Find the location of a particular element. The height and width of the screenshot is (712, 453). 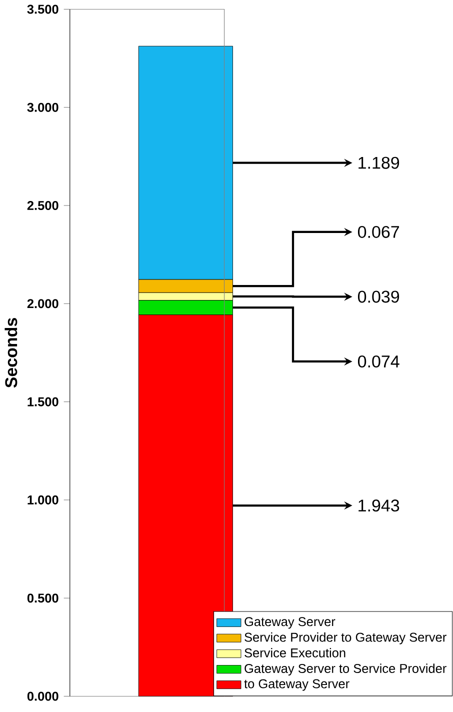

data-label: 0.039 is located at coordinates (379, 296).